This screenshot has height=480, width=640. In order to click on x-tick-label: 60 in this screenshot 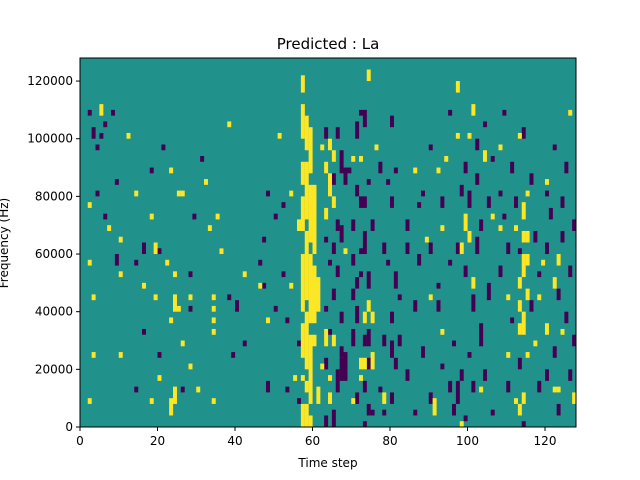, I will do `click(312, 441)`.